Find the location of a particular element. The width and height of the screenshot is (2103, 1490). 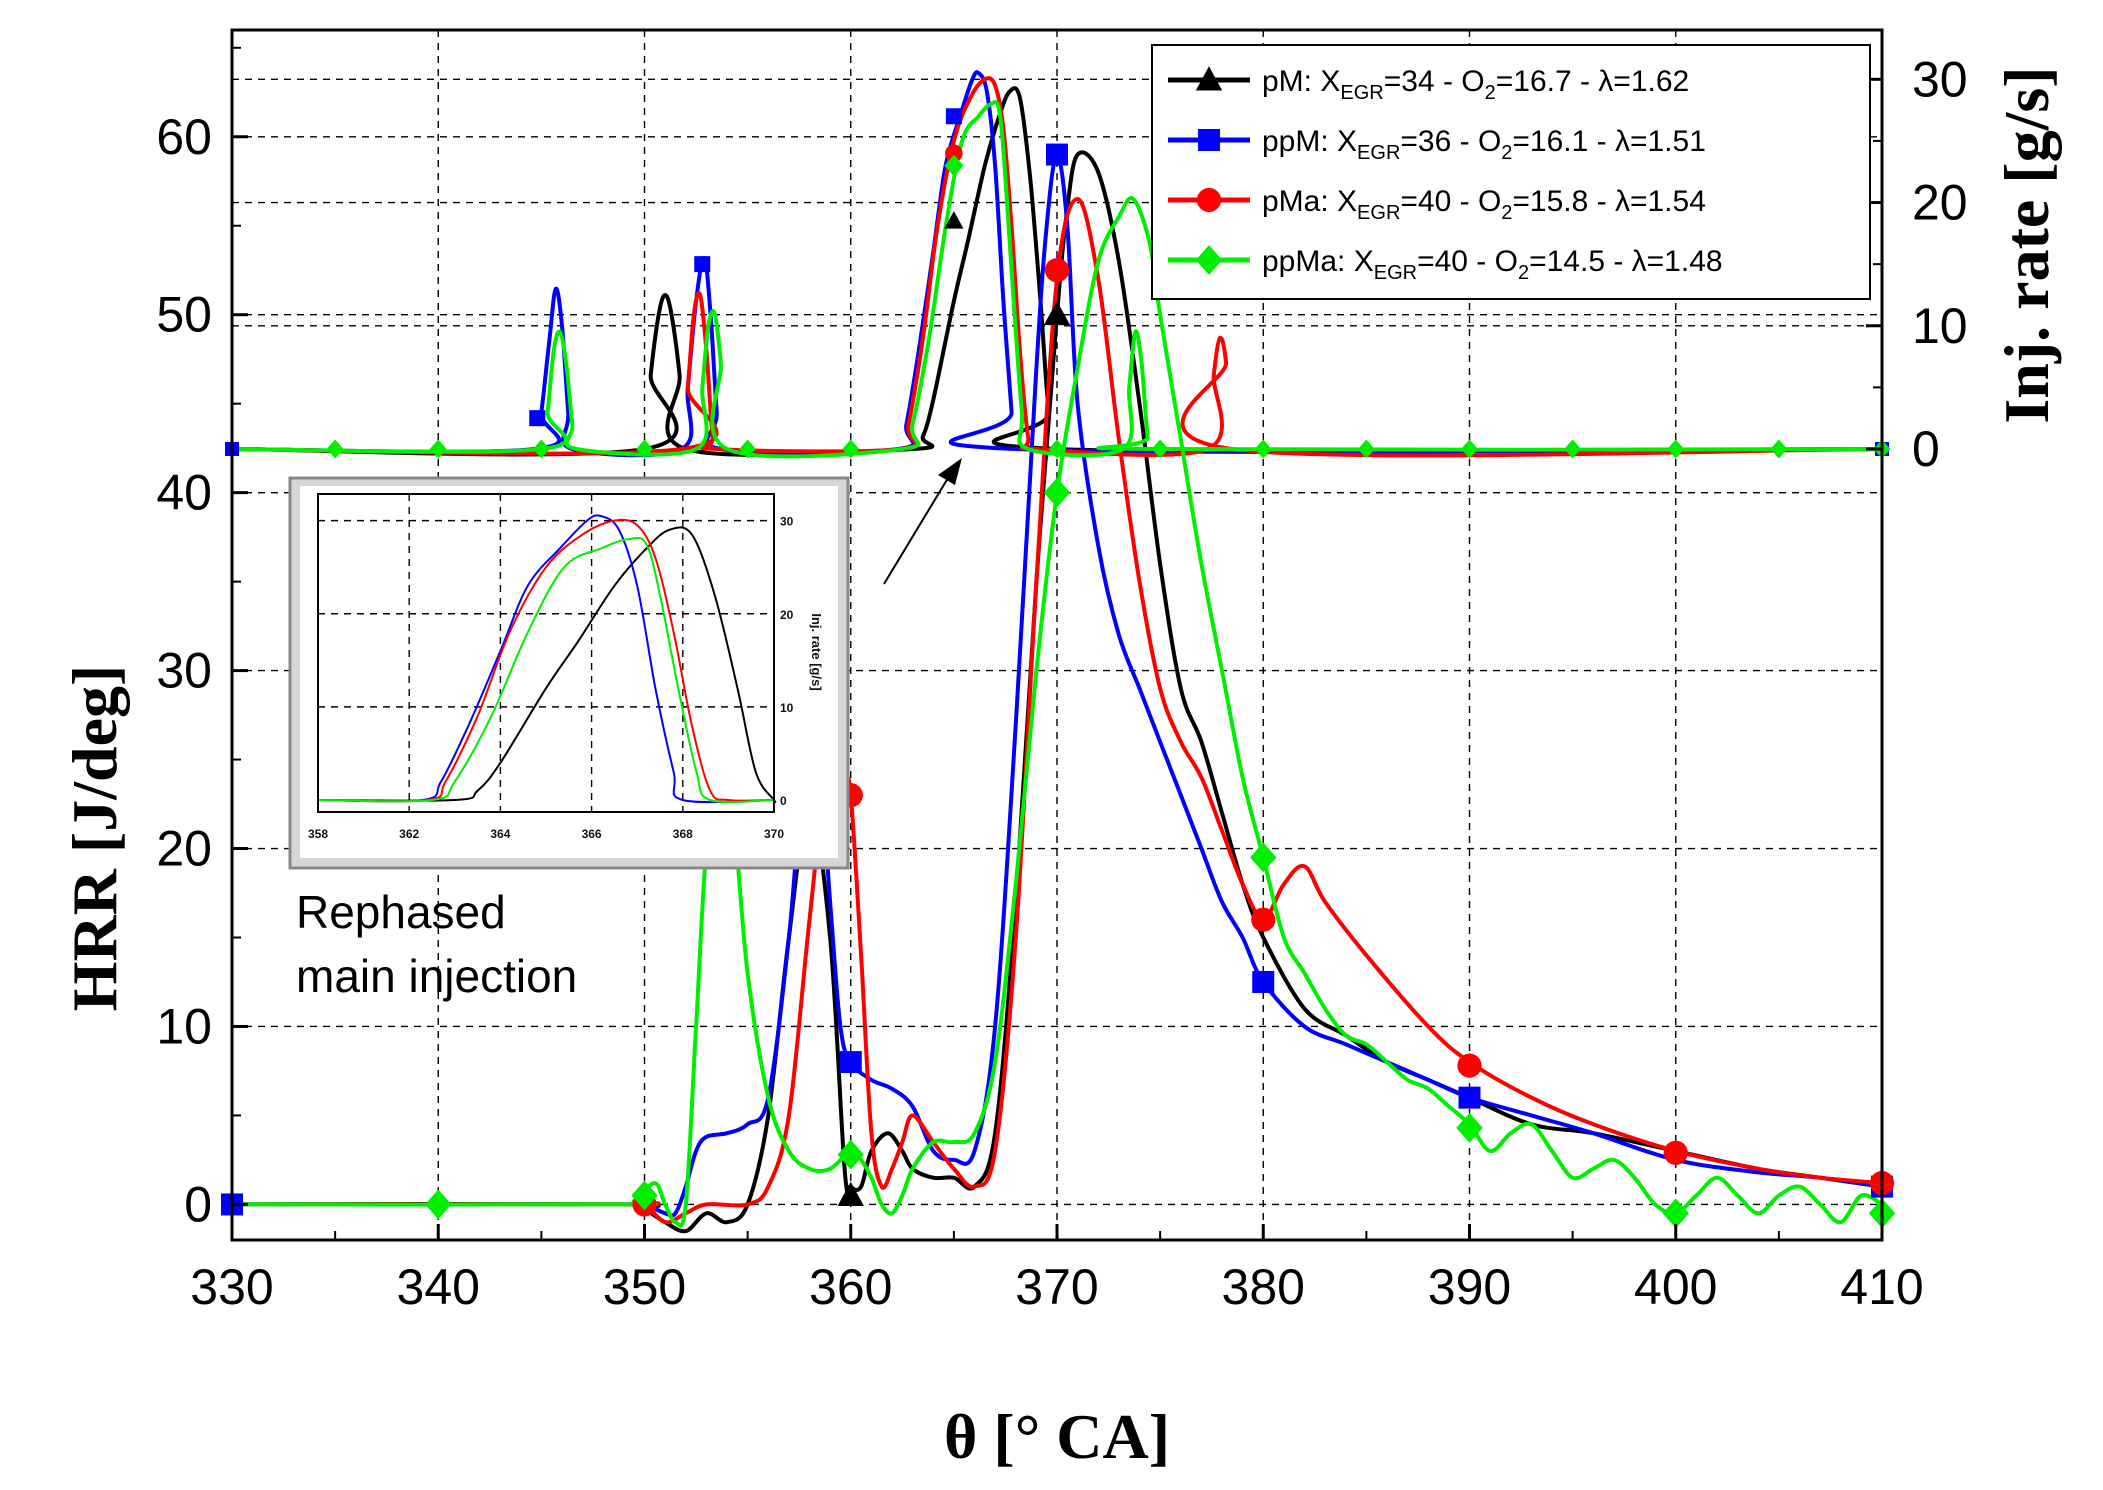

legend-marker-ppM is located at coordinates (1209, 140).